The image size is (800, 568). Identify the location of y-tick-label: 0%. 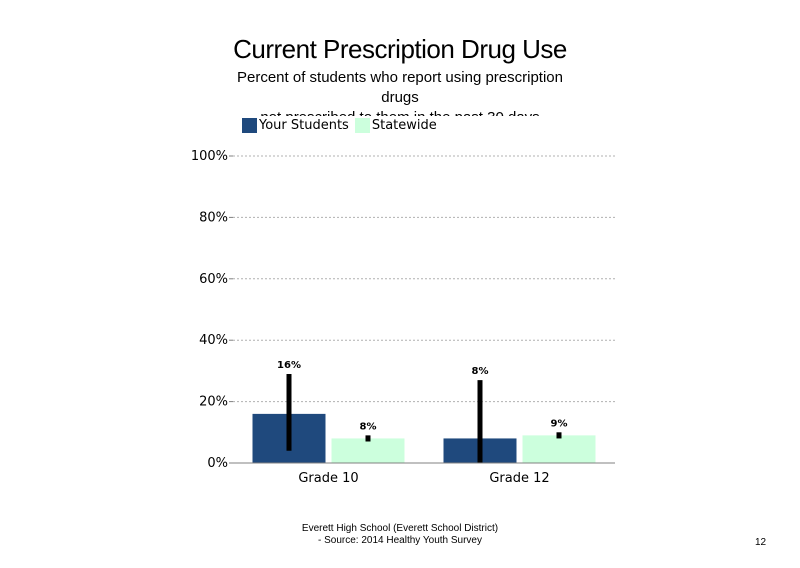
(217, 463).